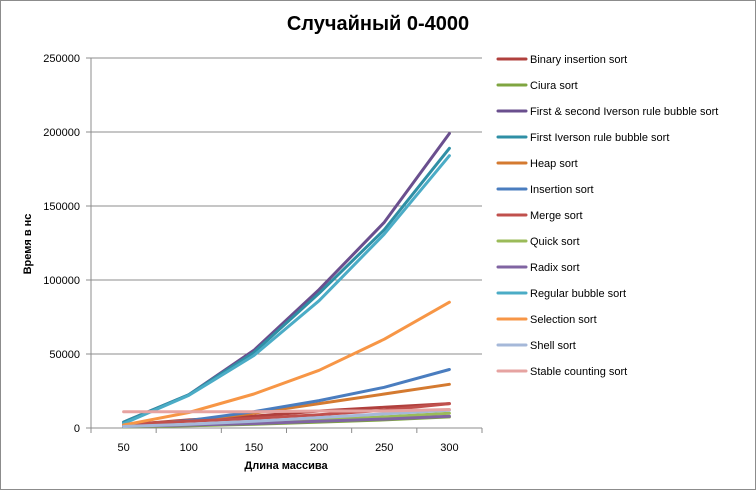 The width and height of the screenshot is (756, 490). Describe the element at coordinates (563, 320) in the screenshot. I see `legend-label: Selection sort` at that location.